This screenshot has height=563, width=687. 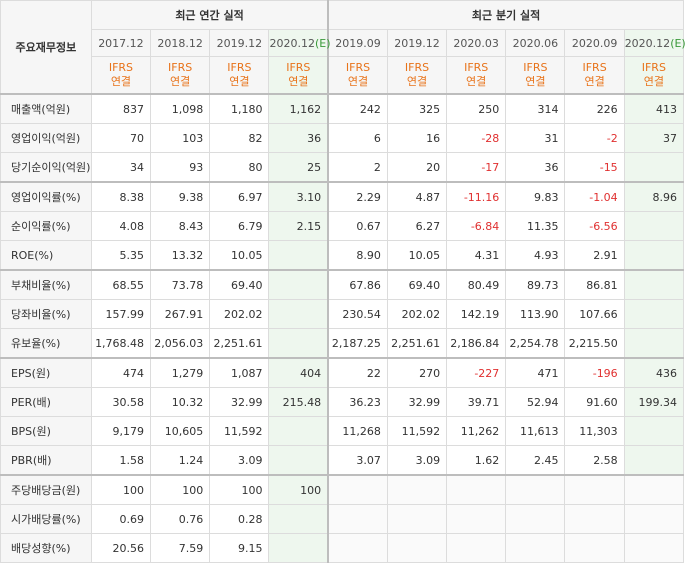 I want to click on value-cell: 70, so click(x=121, y=138).